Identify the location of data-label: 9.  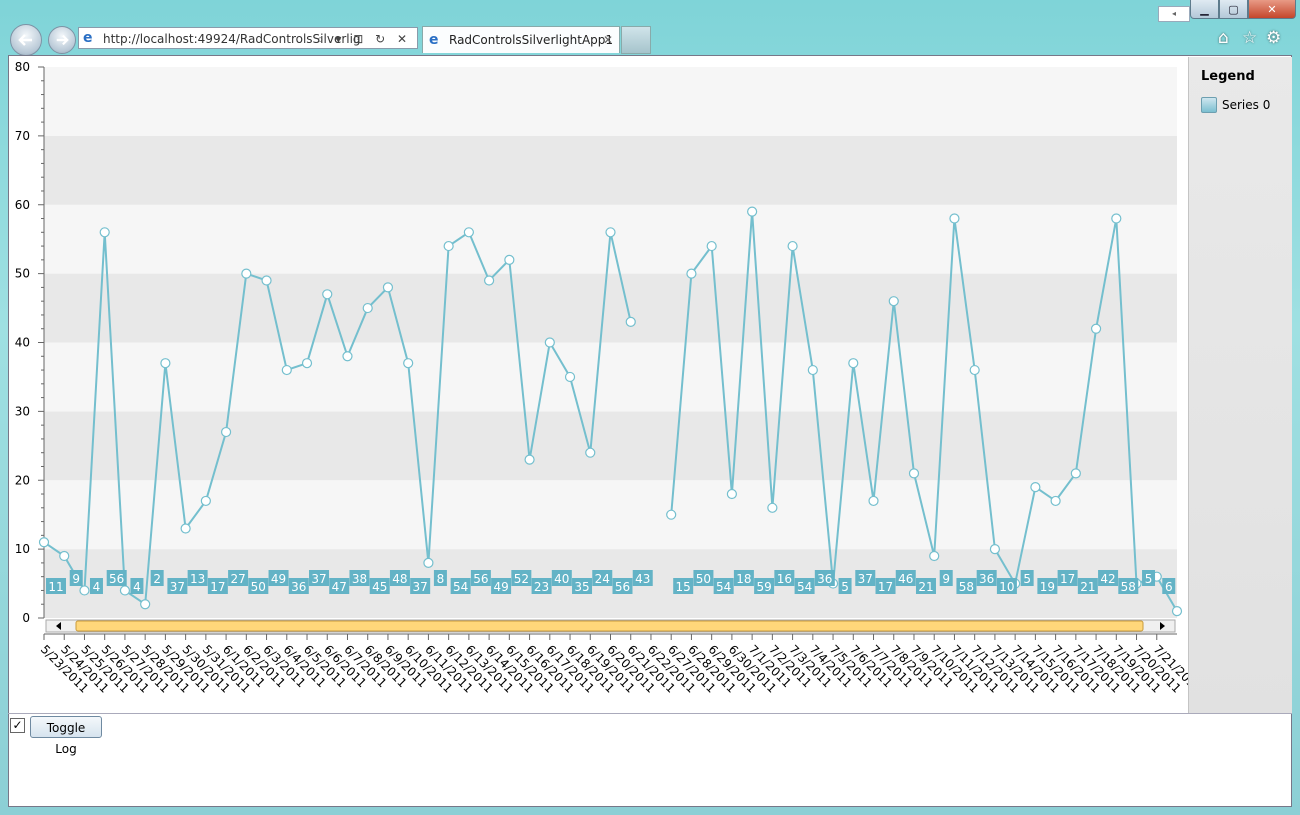
(946, 579).